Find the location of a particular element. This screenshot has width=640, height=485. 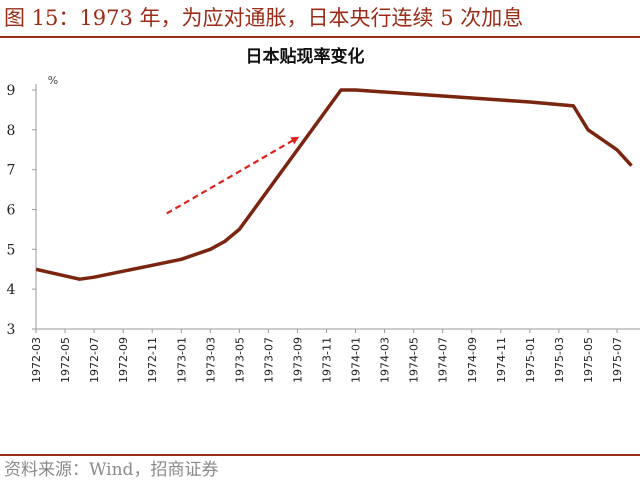

x-tick-label: 1973-05 is located at coordinates (239, 360).